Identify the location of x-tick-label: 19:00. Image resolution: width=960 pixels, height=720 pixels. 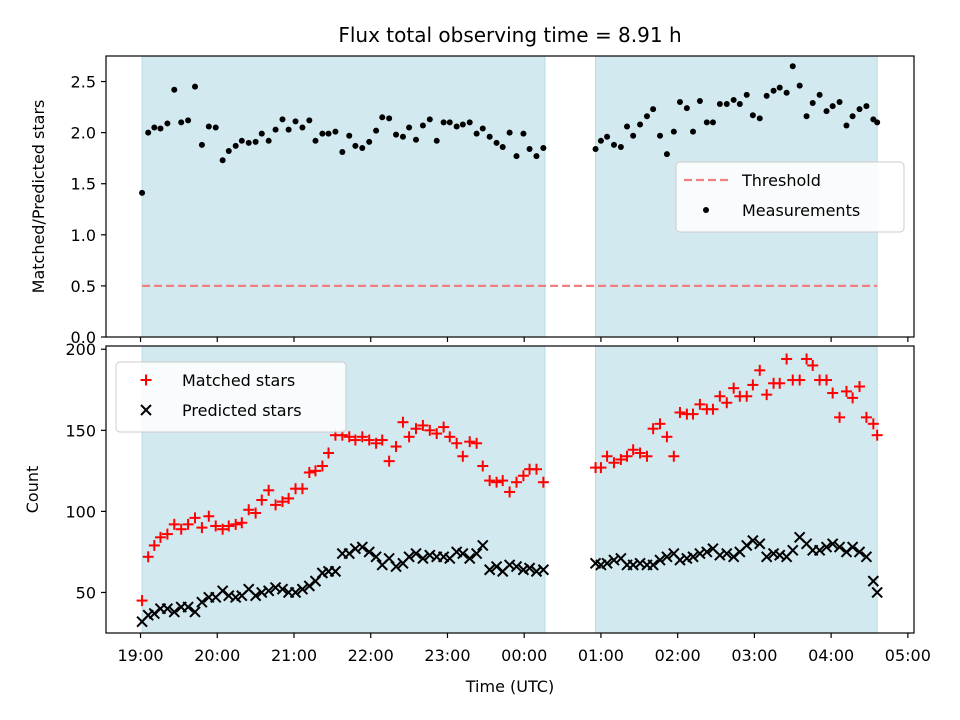
(140, 655).